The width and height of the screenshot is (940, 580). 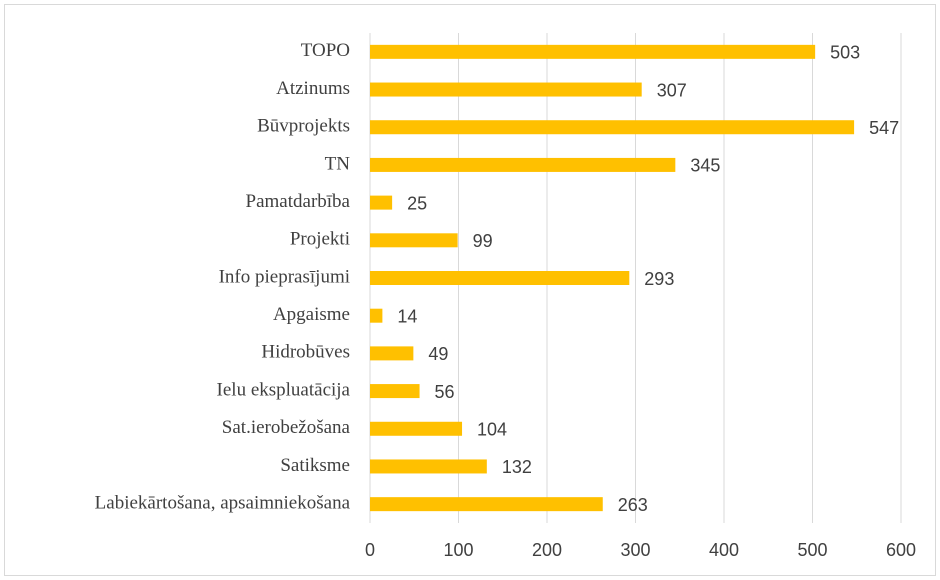 What do you see at coordinates (517, 467) in the screenshot?
I see `data-label: 132` at bounding box center [517, 467].